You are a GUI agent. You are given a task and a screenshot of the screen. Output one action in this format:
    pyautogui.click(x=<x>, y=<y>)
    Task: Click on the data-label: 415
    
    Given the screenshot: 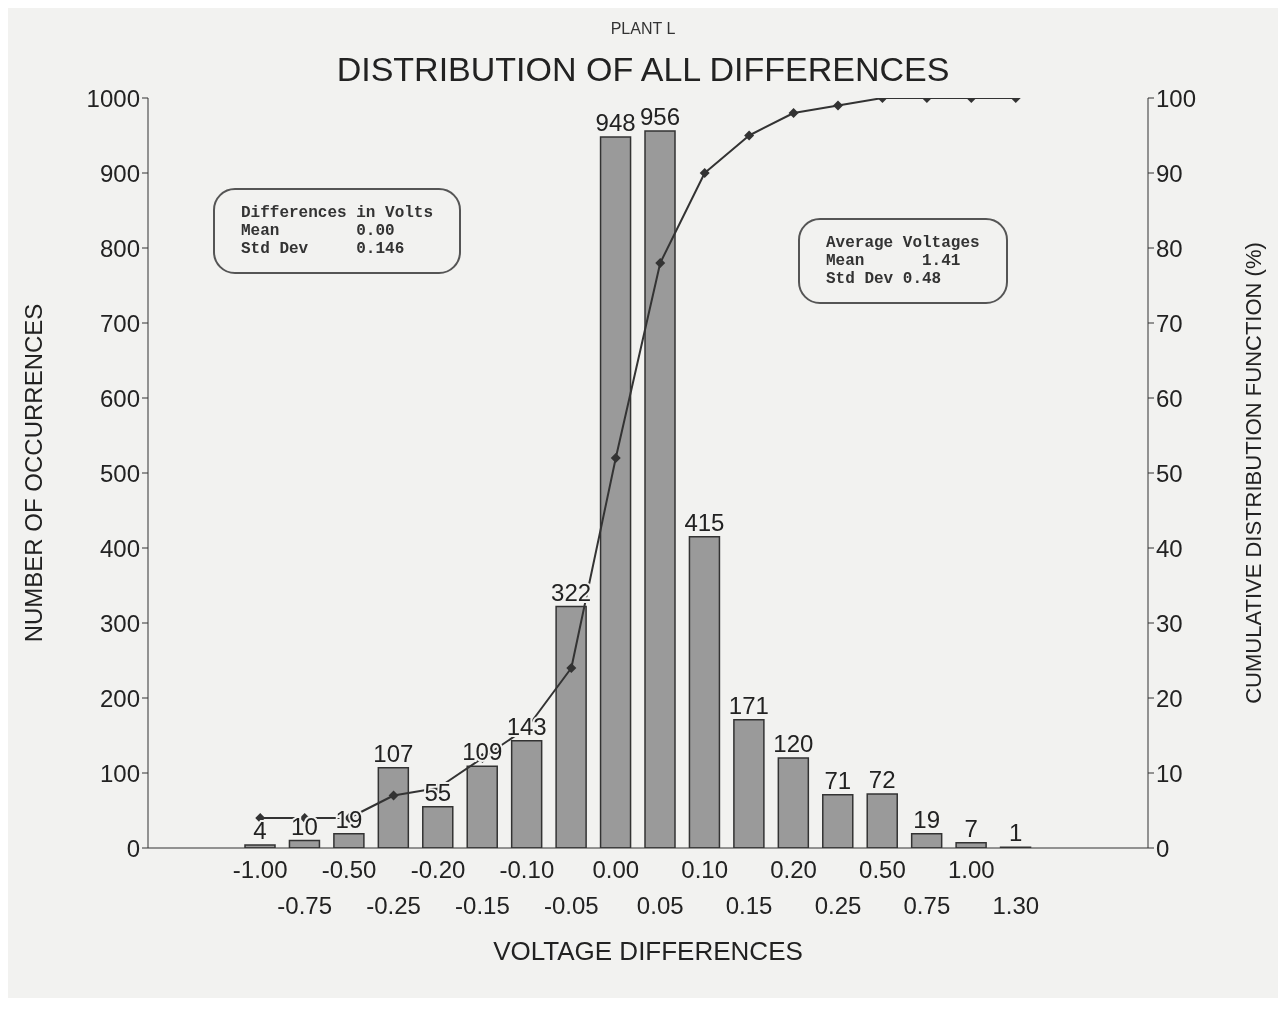 What is the action you would take?
    pyautogui.click(x=704, y=522)
    